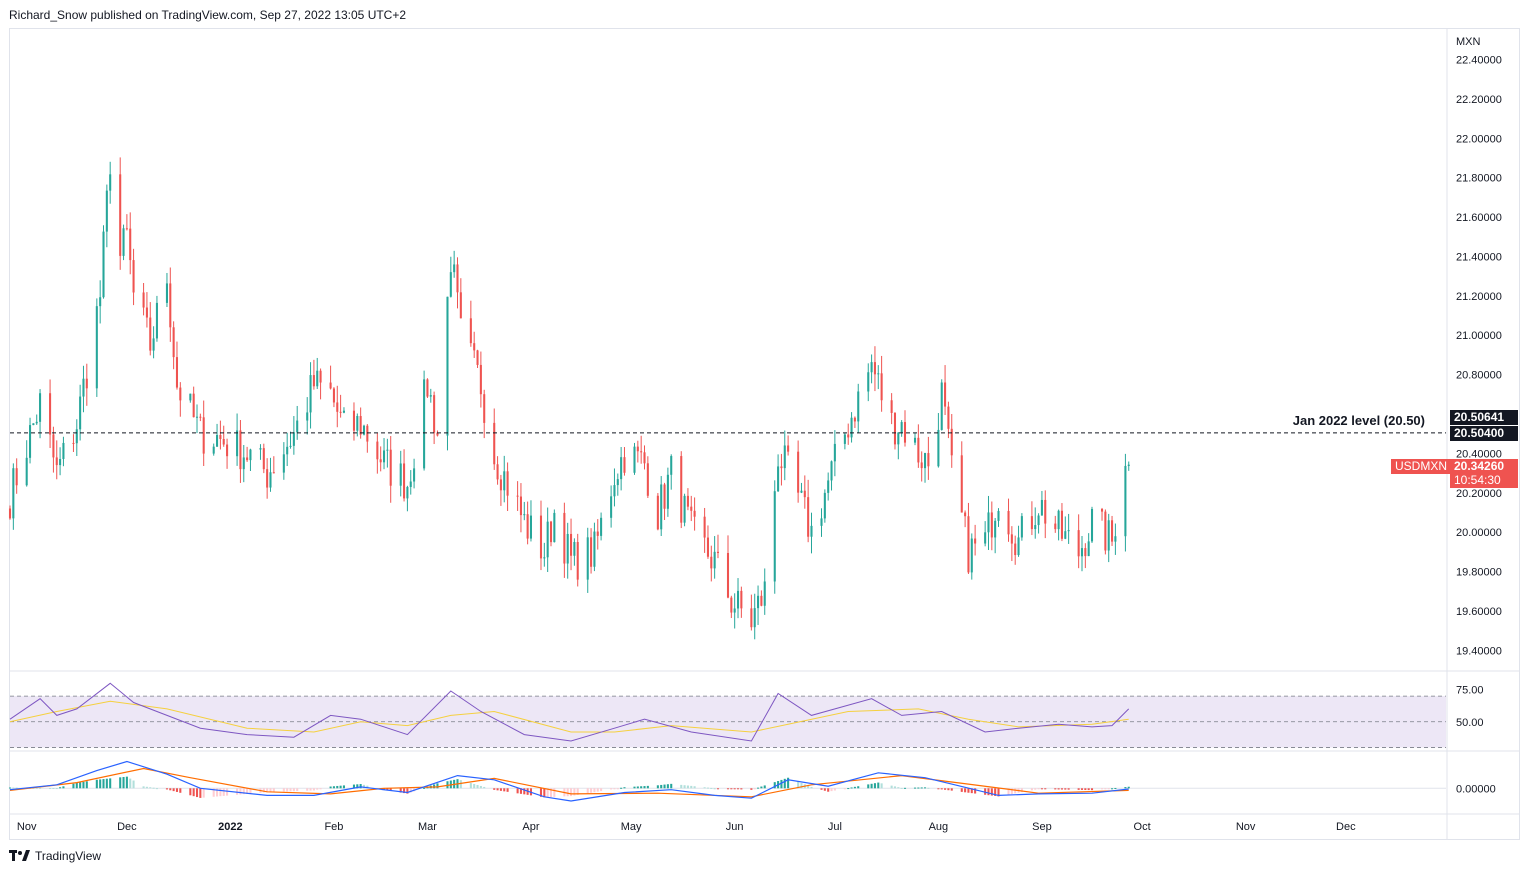  I want to click on time-axis-label: Oct, so click(1142, 827).